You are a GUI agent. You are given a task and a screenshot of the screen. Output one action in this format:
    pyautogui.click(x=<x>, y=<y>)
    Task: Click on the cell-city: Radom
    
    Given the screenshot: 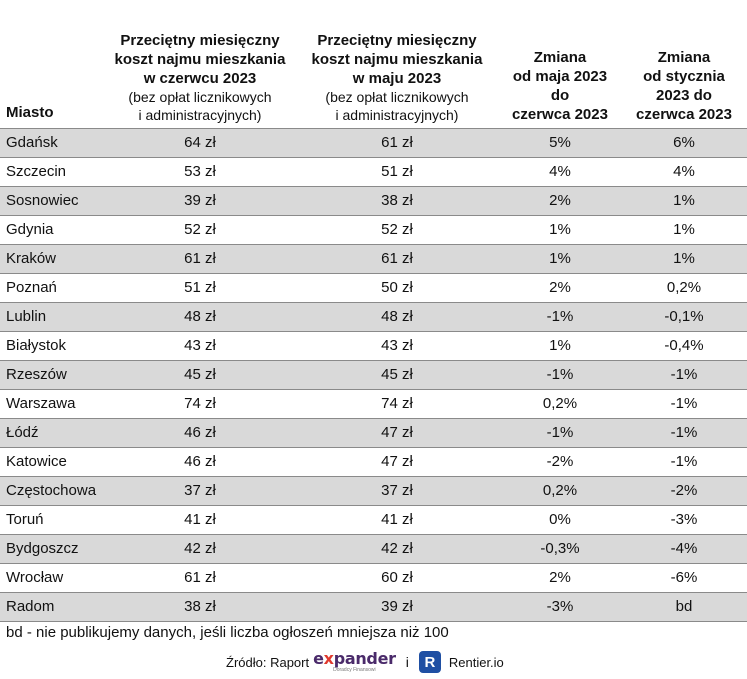 What is the action you would take?
    pyautogui.click(x=30, y=606)
    